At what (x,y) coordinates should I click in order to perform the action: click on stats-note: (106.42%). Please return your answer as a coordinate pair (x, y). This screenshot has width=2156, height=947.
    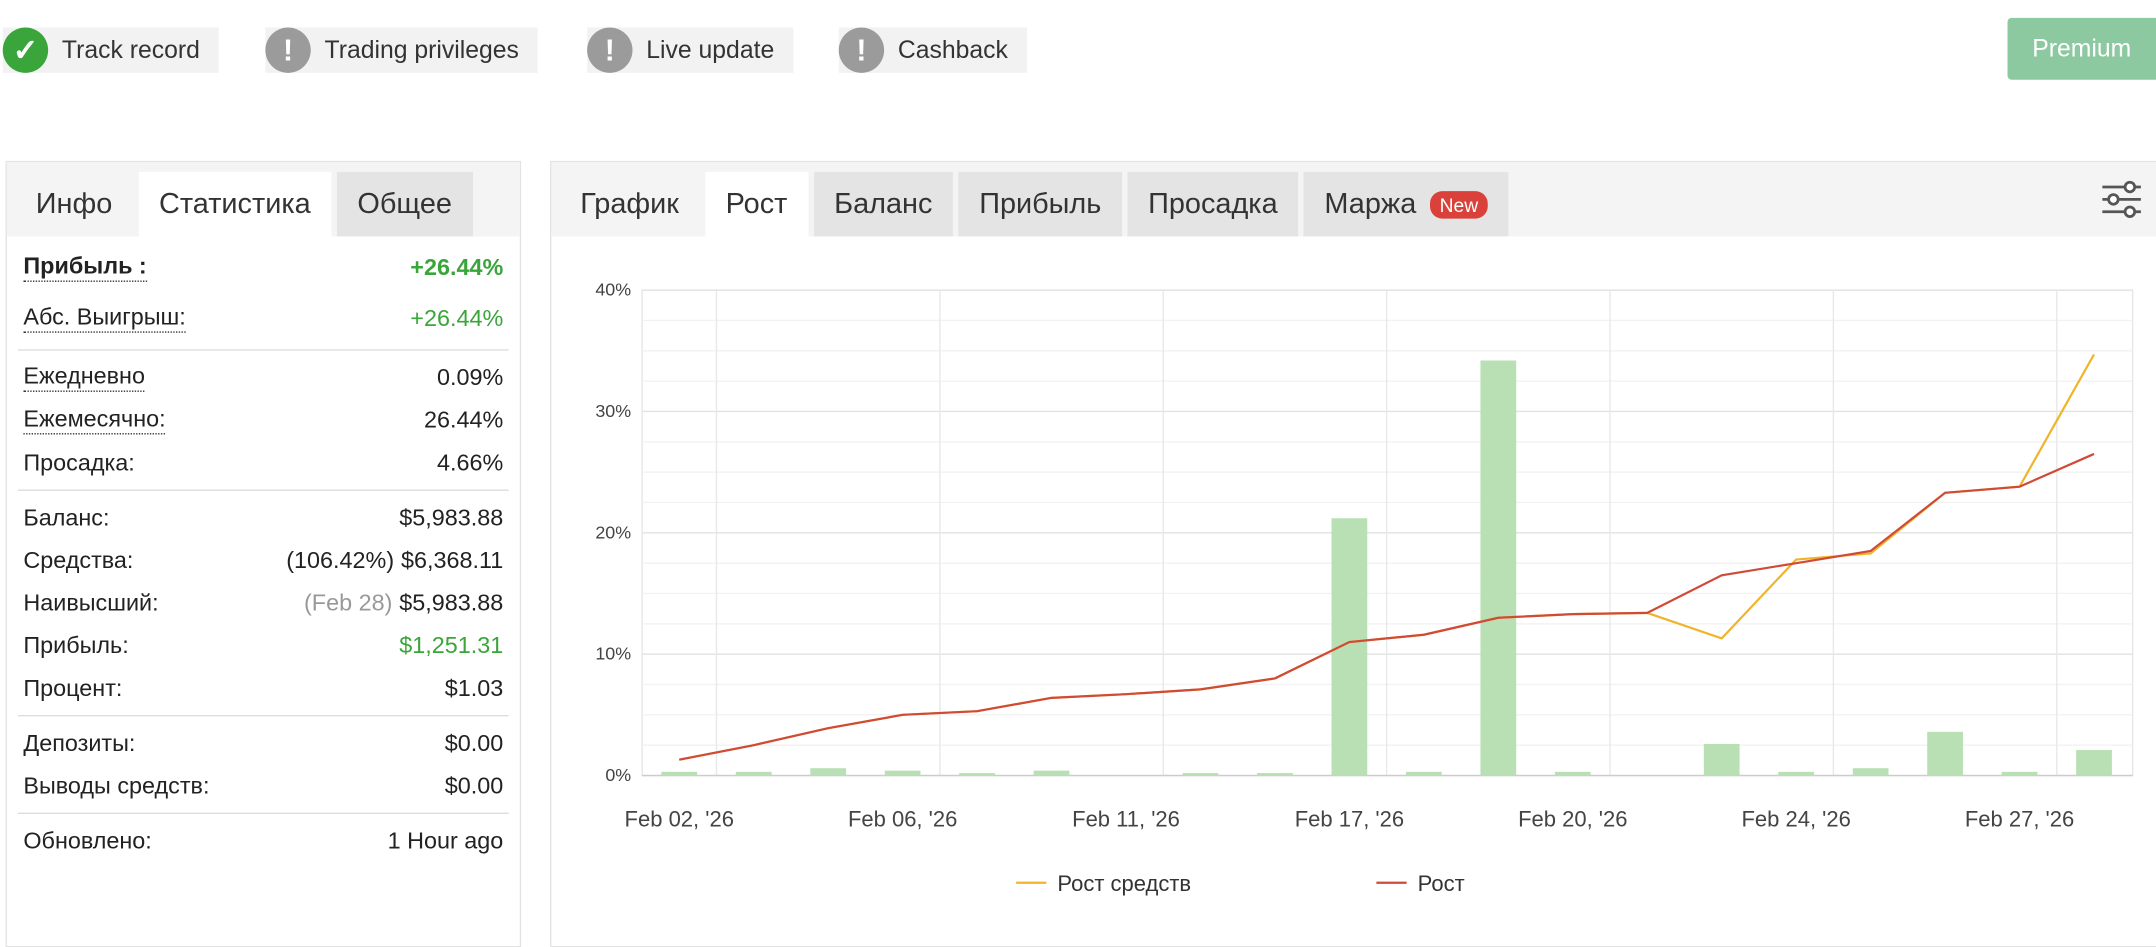
    Looking at the image, I should click on (340, 560).